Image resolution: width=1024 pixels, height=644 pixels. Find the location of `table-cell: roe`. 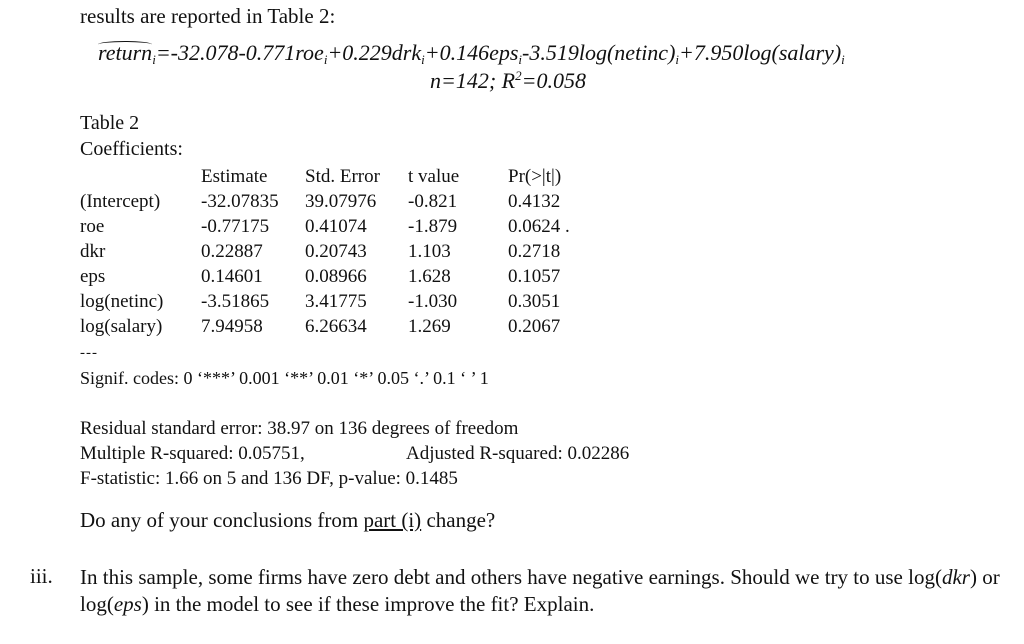

table-cell: roe is located at coordinates (92, 226).